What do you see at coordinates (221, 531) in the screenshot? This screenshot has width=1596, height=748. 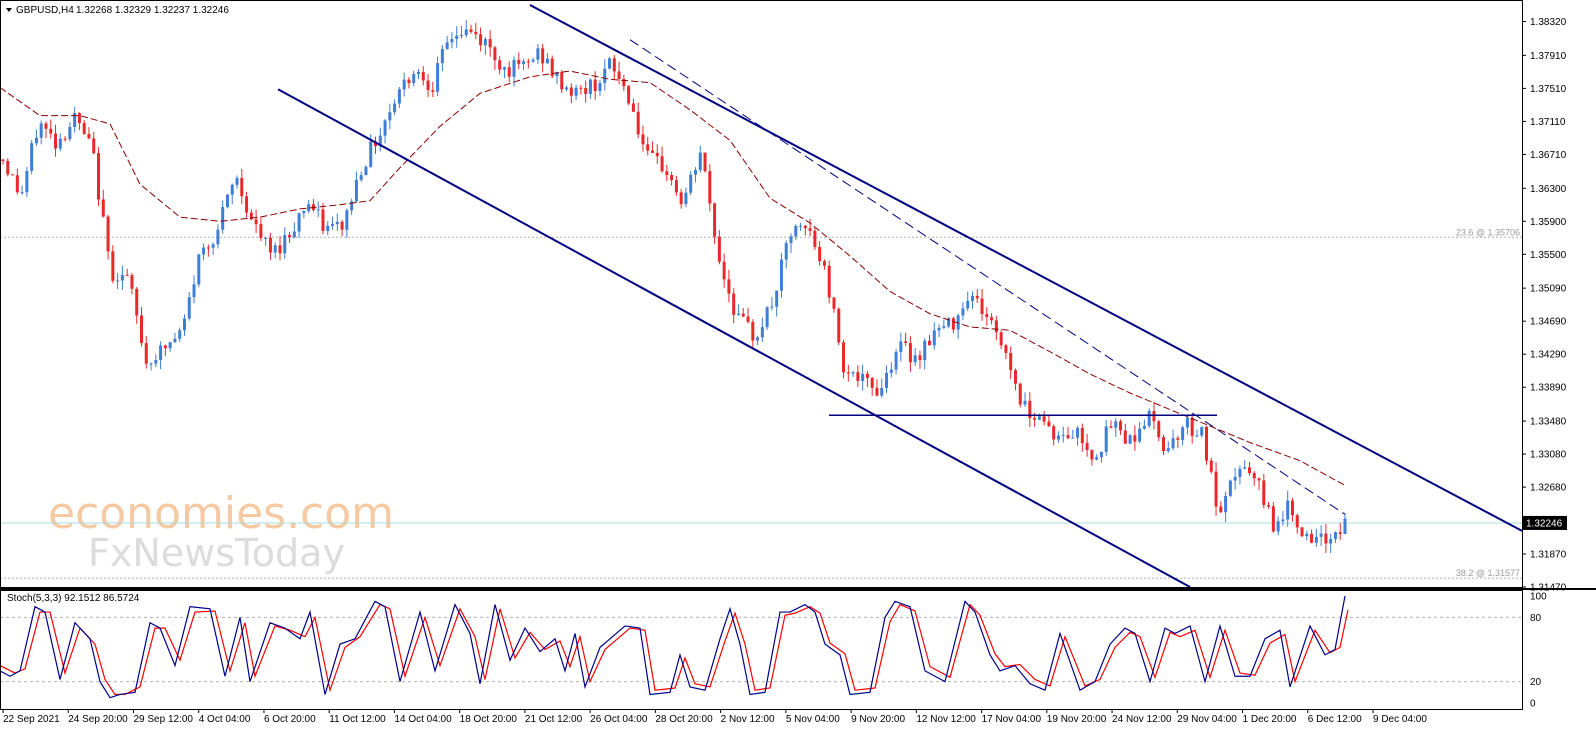 I see `watermark: economies.com FxNewsToday` at bounding box center [221, 531].